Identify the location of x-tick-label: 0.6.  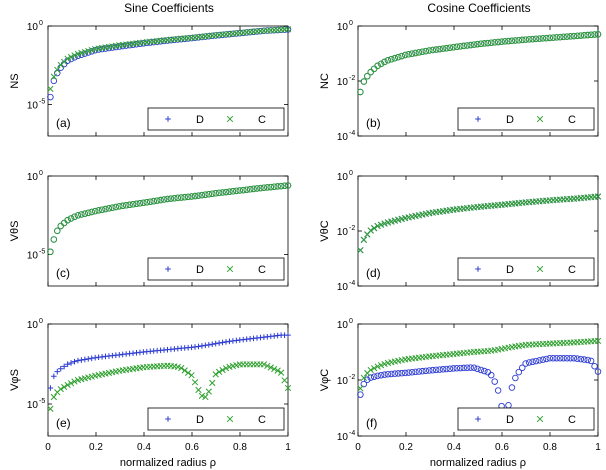
(502, 447).